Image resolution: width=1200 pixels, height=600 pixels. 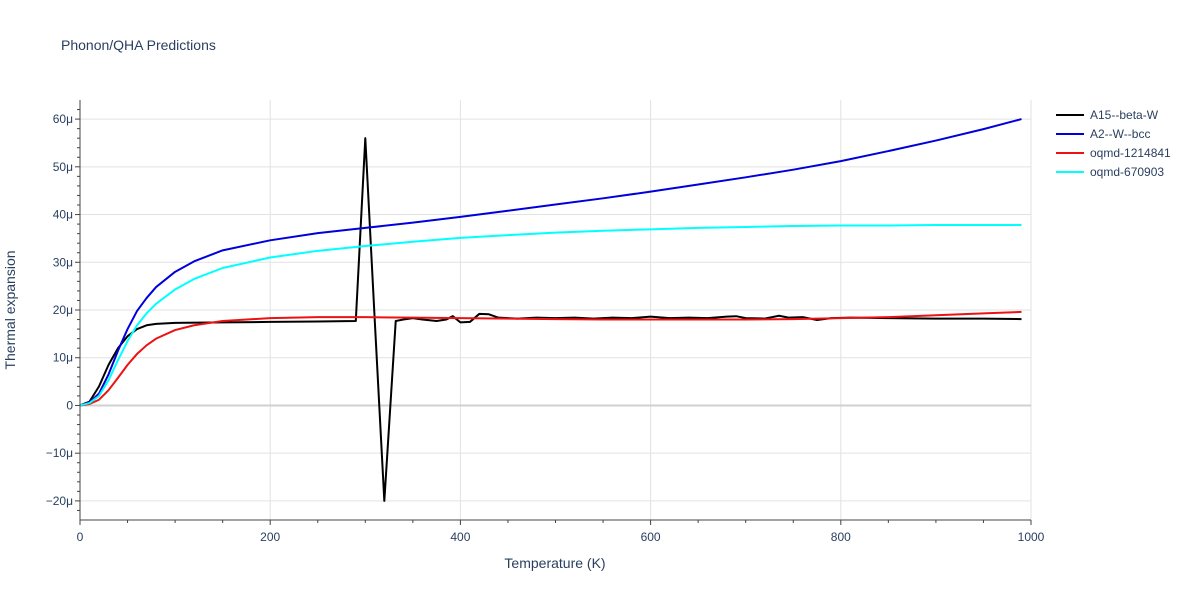 What do you see at coordinates (10, 309) in the screenshot?
I see `y-axis-title: Thermal expansion` at bounding box center [10, 309].